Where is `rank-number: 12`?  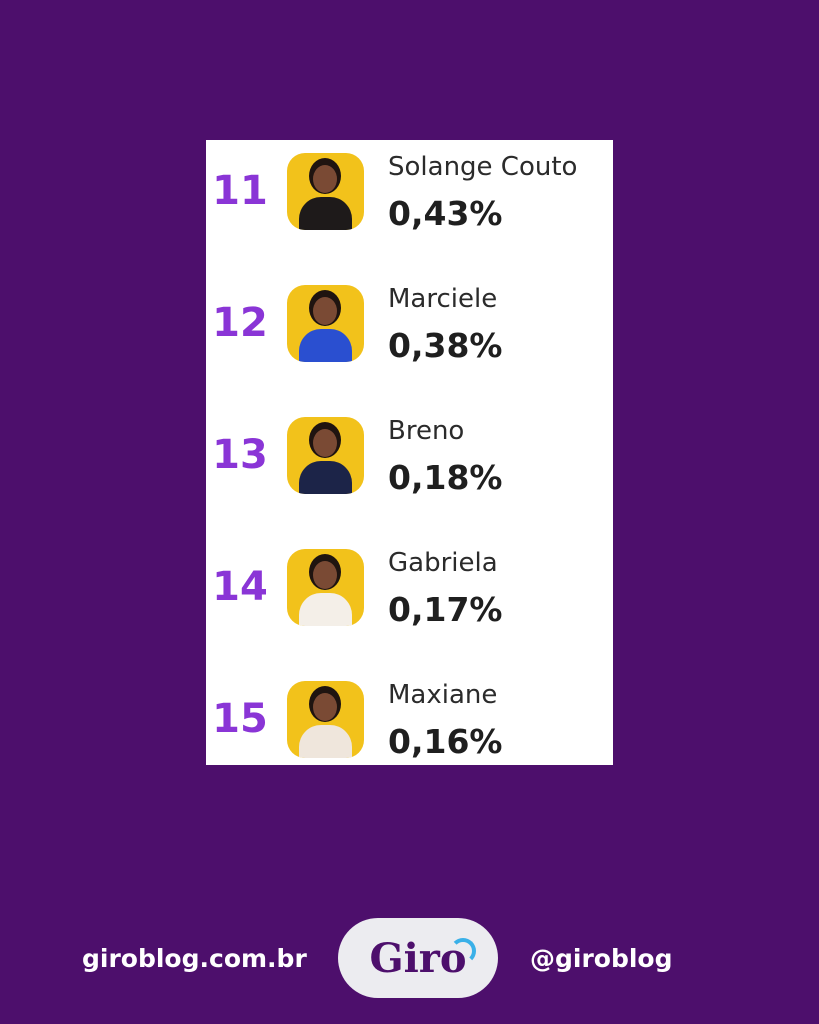 rank-number: 12 is located at coordinates (240, 323).